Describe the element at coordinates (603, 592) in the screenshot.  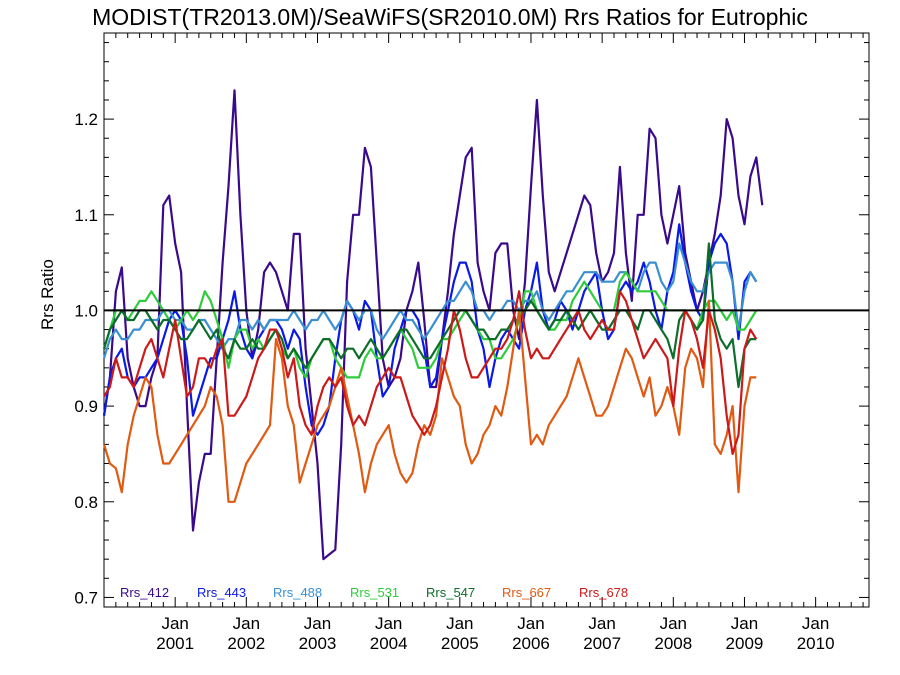
I see `legend-entry-rrs-678: Rrs_678` at that location.